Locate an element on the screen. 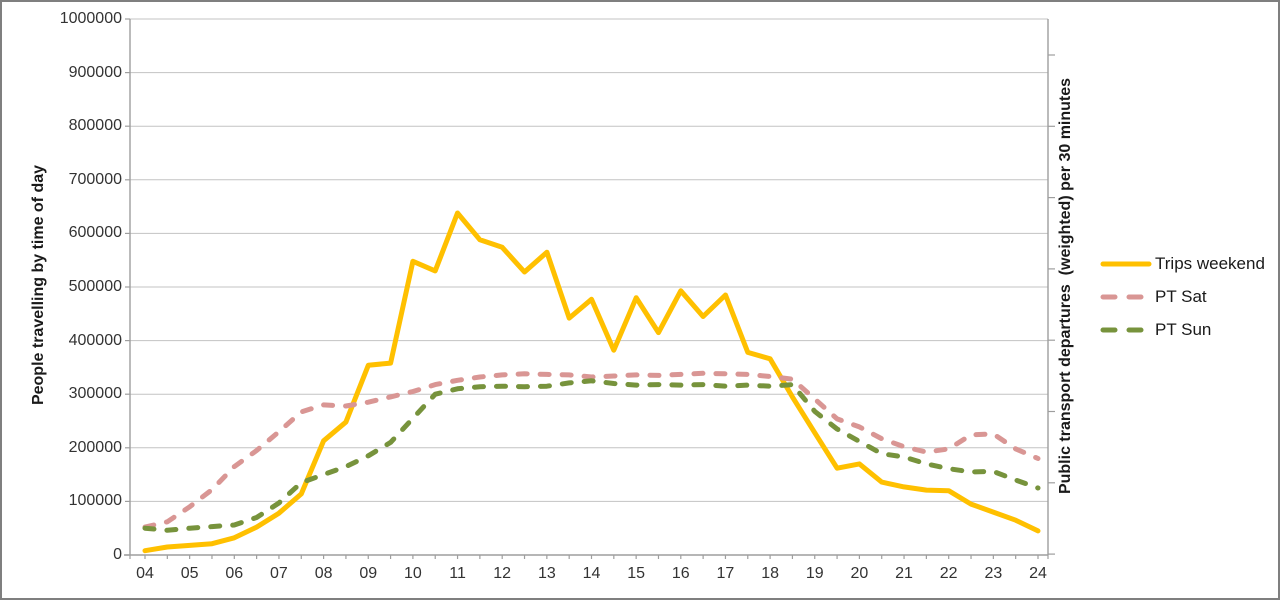  x-axis-tick-label: 22 is located at coordinates (948, 573).